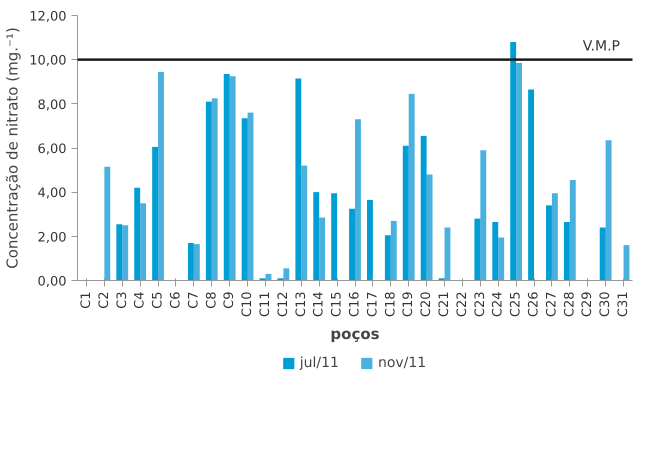 This screenshot has width=662, height=455. I want to click on x-tick-label: C22, so click(462, 304).